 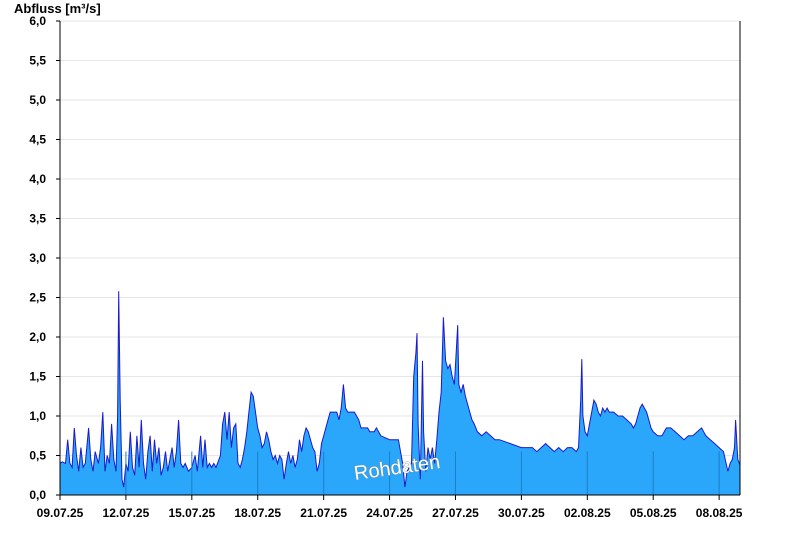 What do you see at coordinates (587, 513) in the screenshot?
I see `x-tick-label: 02.08.25` at bounding box center [587, 513].